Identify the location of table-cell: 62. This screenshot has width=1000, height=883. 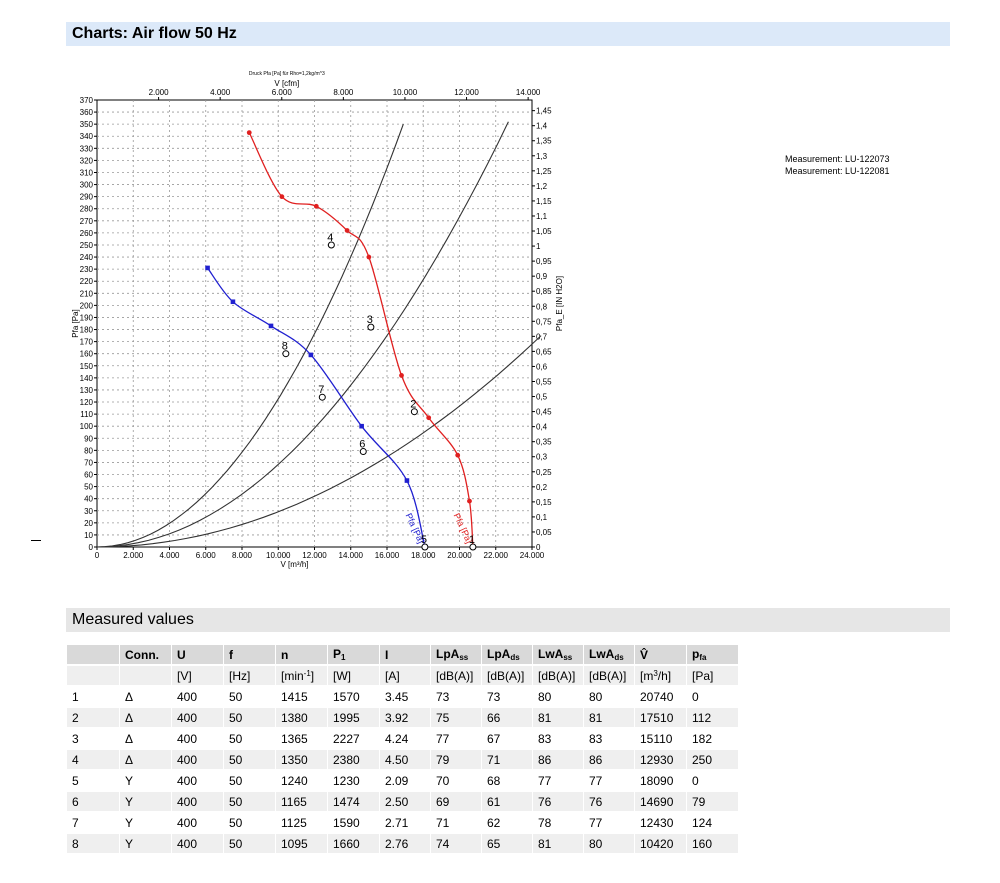
(507, 822).